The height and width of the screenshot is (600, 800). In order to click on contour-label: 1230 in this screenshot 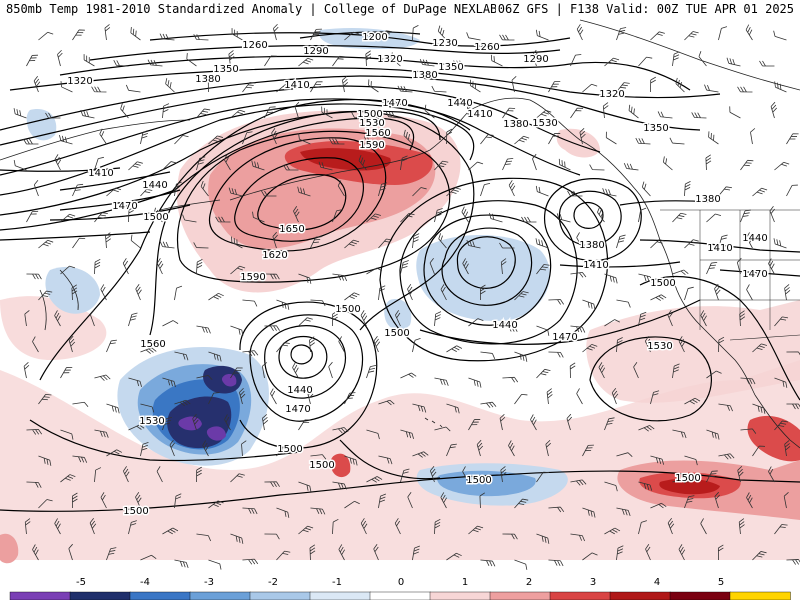, I will do `click(444, 43)`.